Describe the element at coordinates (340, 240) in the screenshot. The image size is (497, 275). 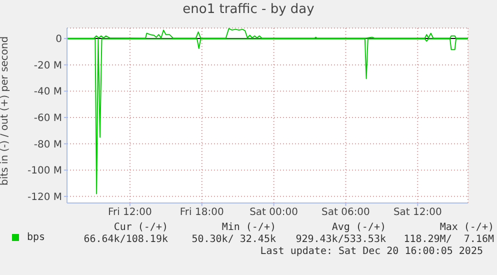
I see `text: 929.43k/533.53k` at that location.